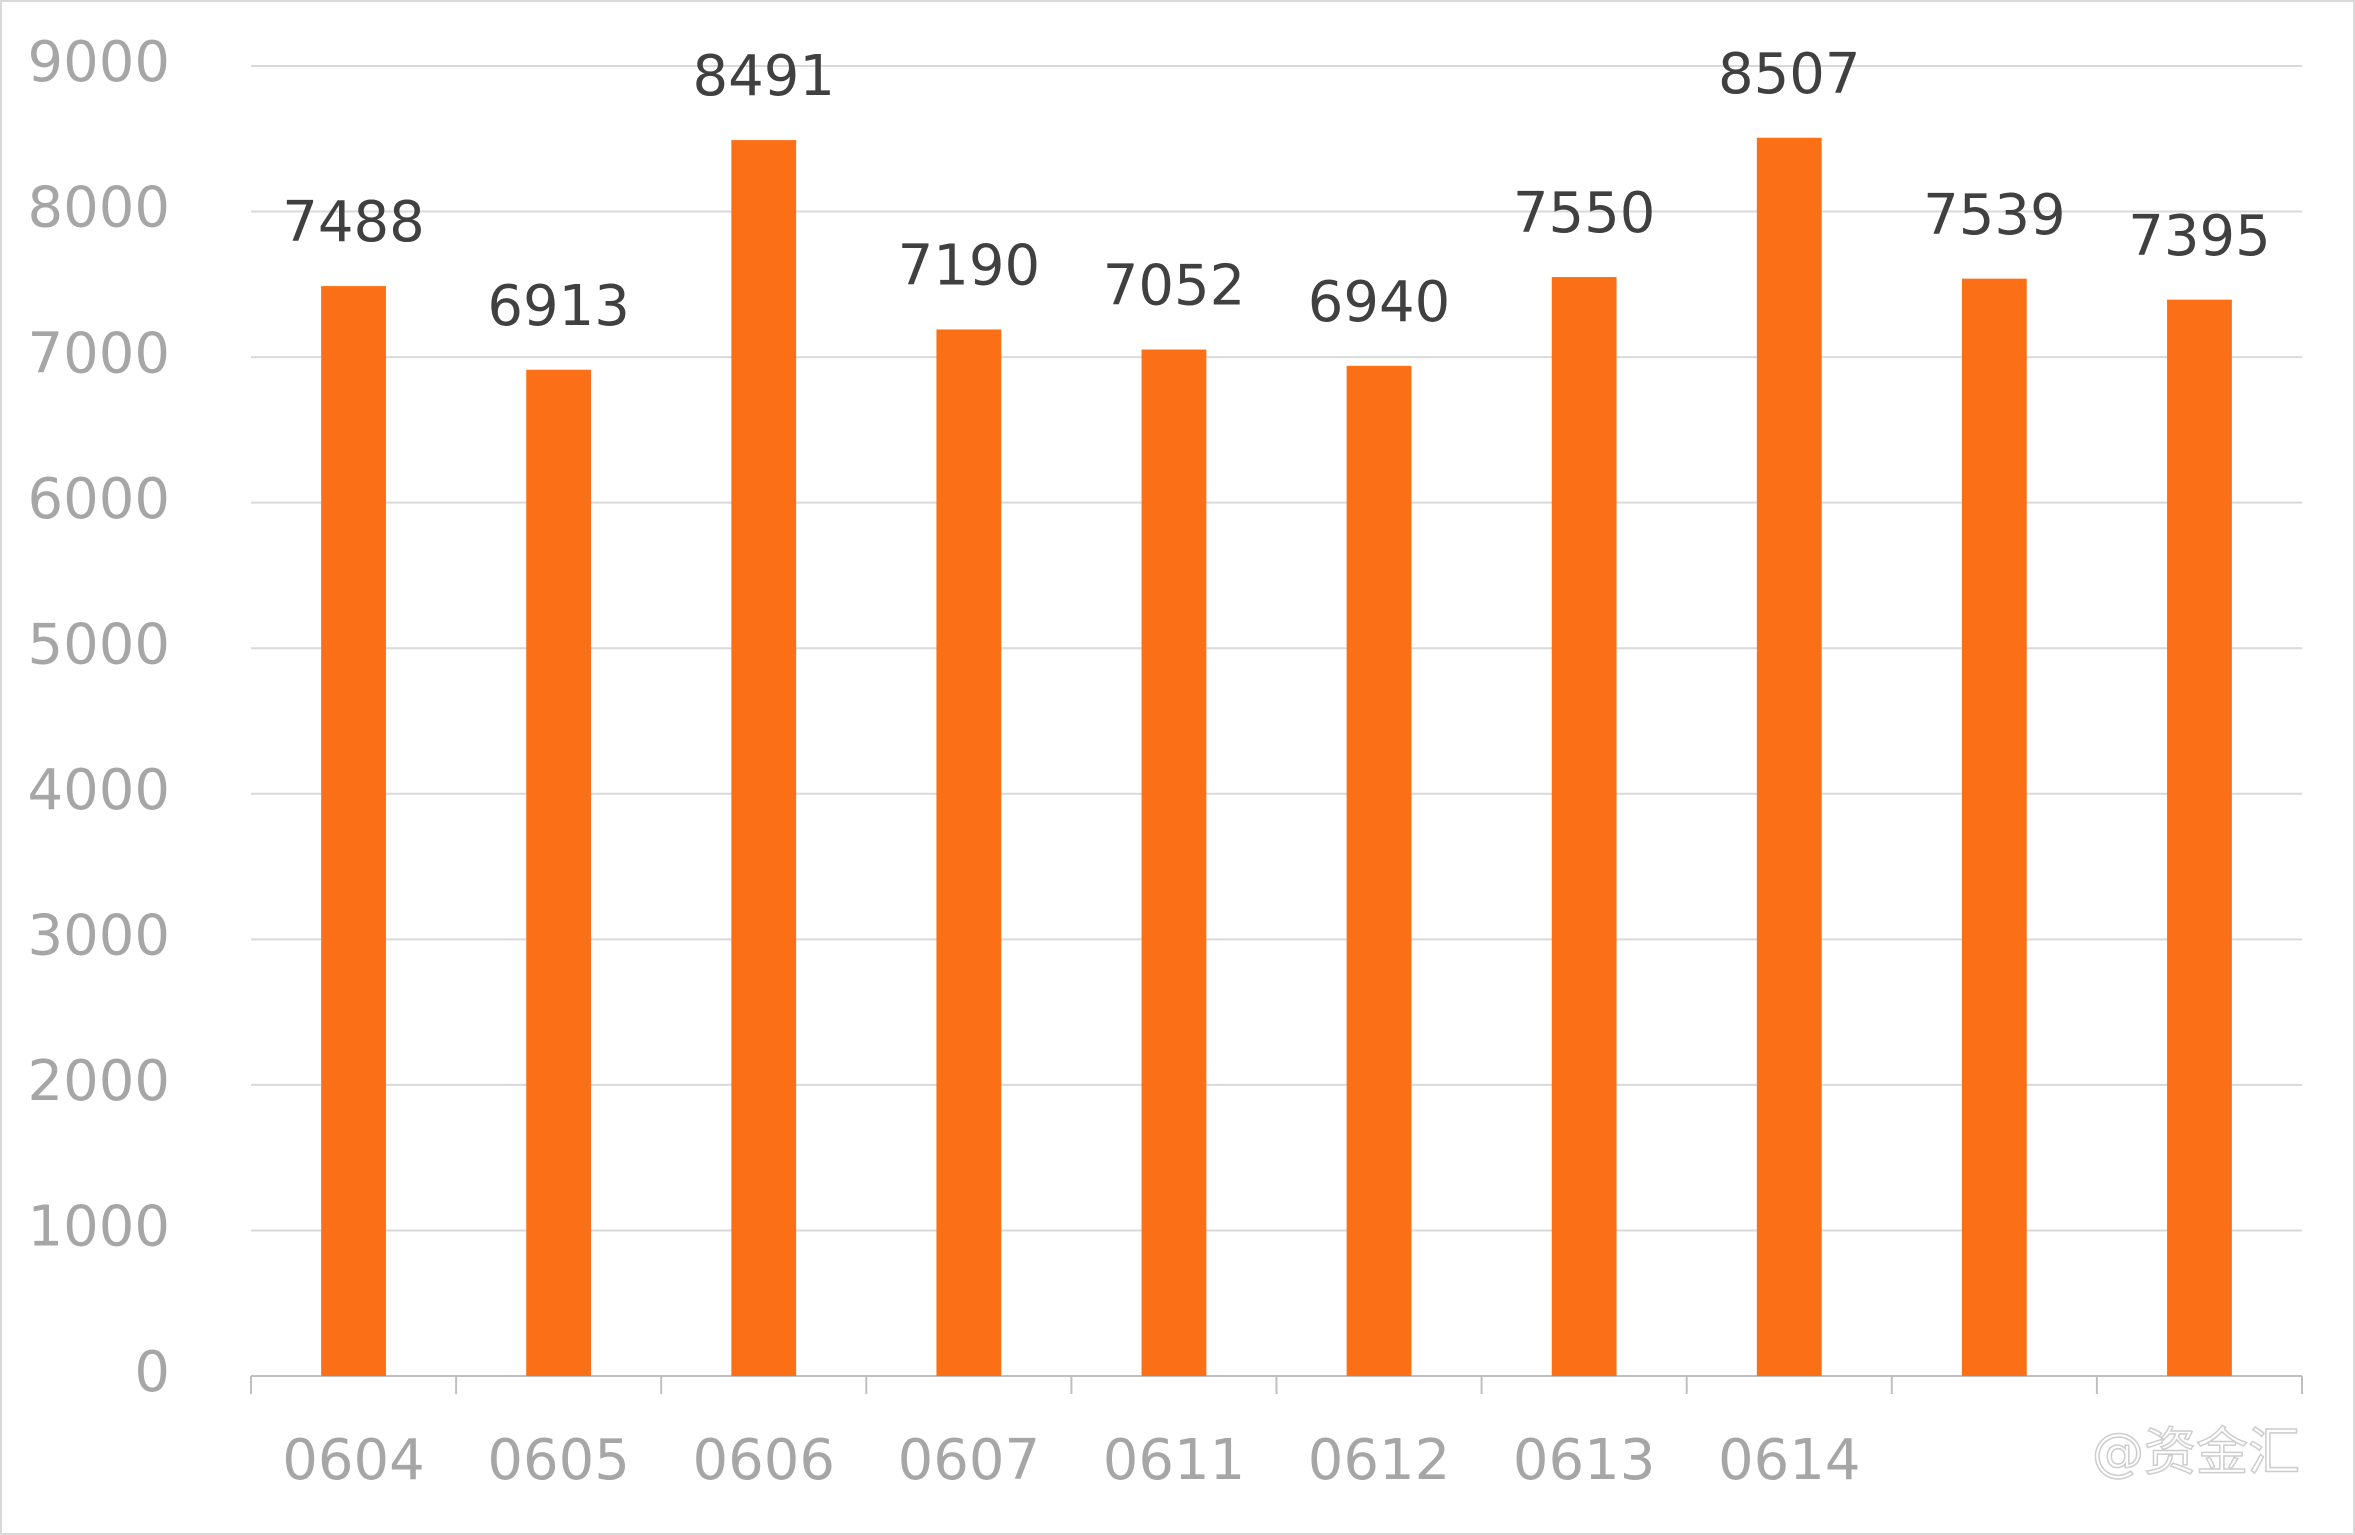 The image size is (2355, 1535). I want to click on y-tick-label: 8000, so click(98, 208).